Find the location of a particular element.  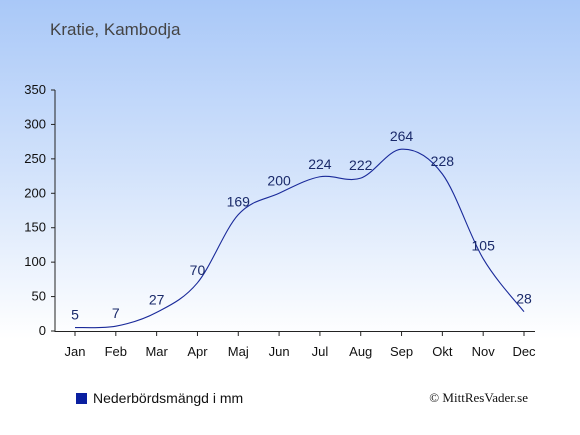

x-tick-label: Jan is located at coordinates (75, 351).